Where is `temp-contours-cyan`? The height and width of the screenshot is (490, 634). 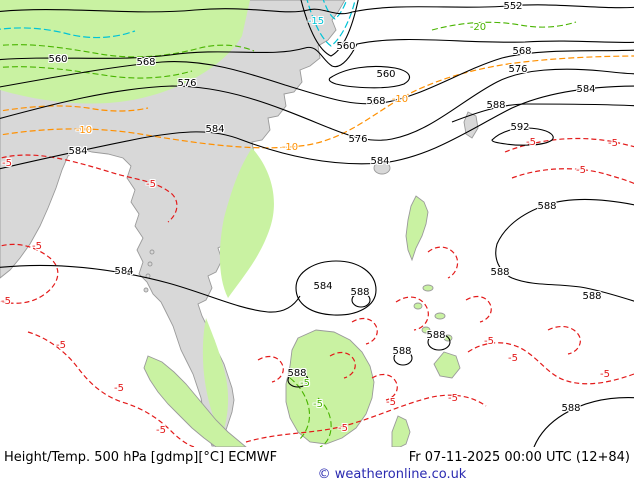 temp-contours-cyan is located at coordinates (178, 23).